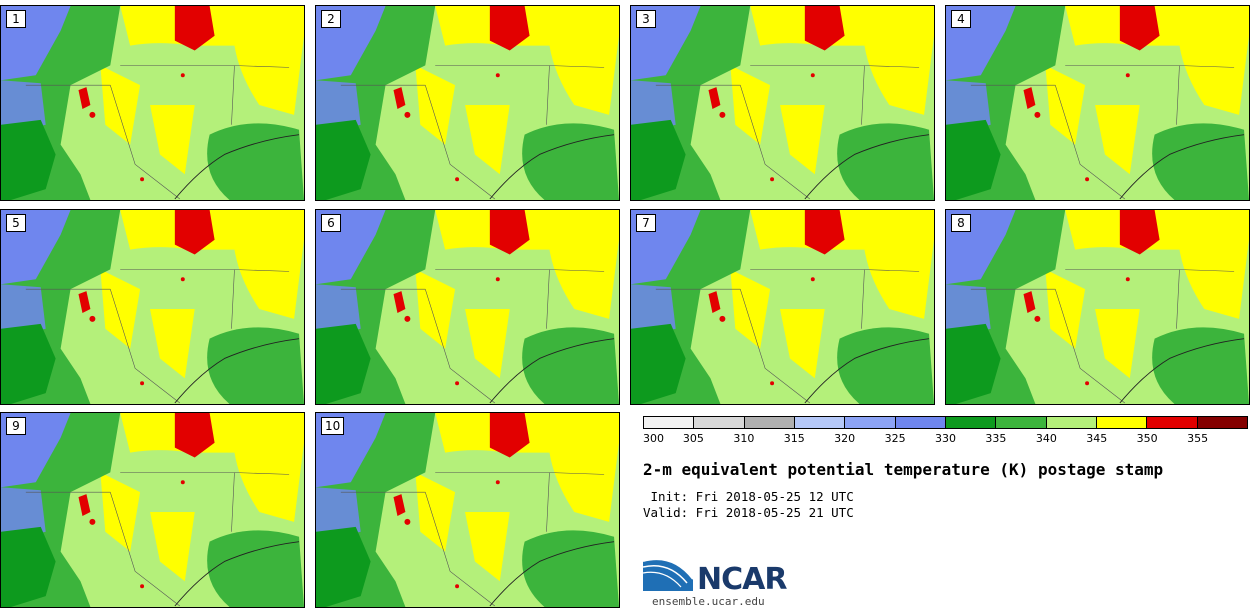 The image size is (1260, 610). Describe the element at coordinates (1097, 438) in the screenshot. I see `colorbar-tick-label: 345` at that location.